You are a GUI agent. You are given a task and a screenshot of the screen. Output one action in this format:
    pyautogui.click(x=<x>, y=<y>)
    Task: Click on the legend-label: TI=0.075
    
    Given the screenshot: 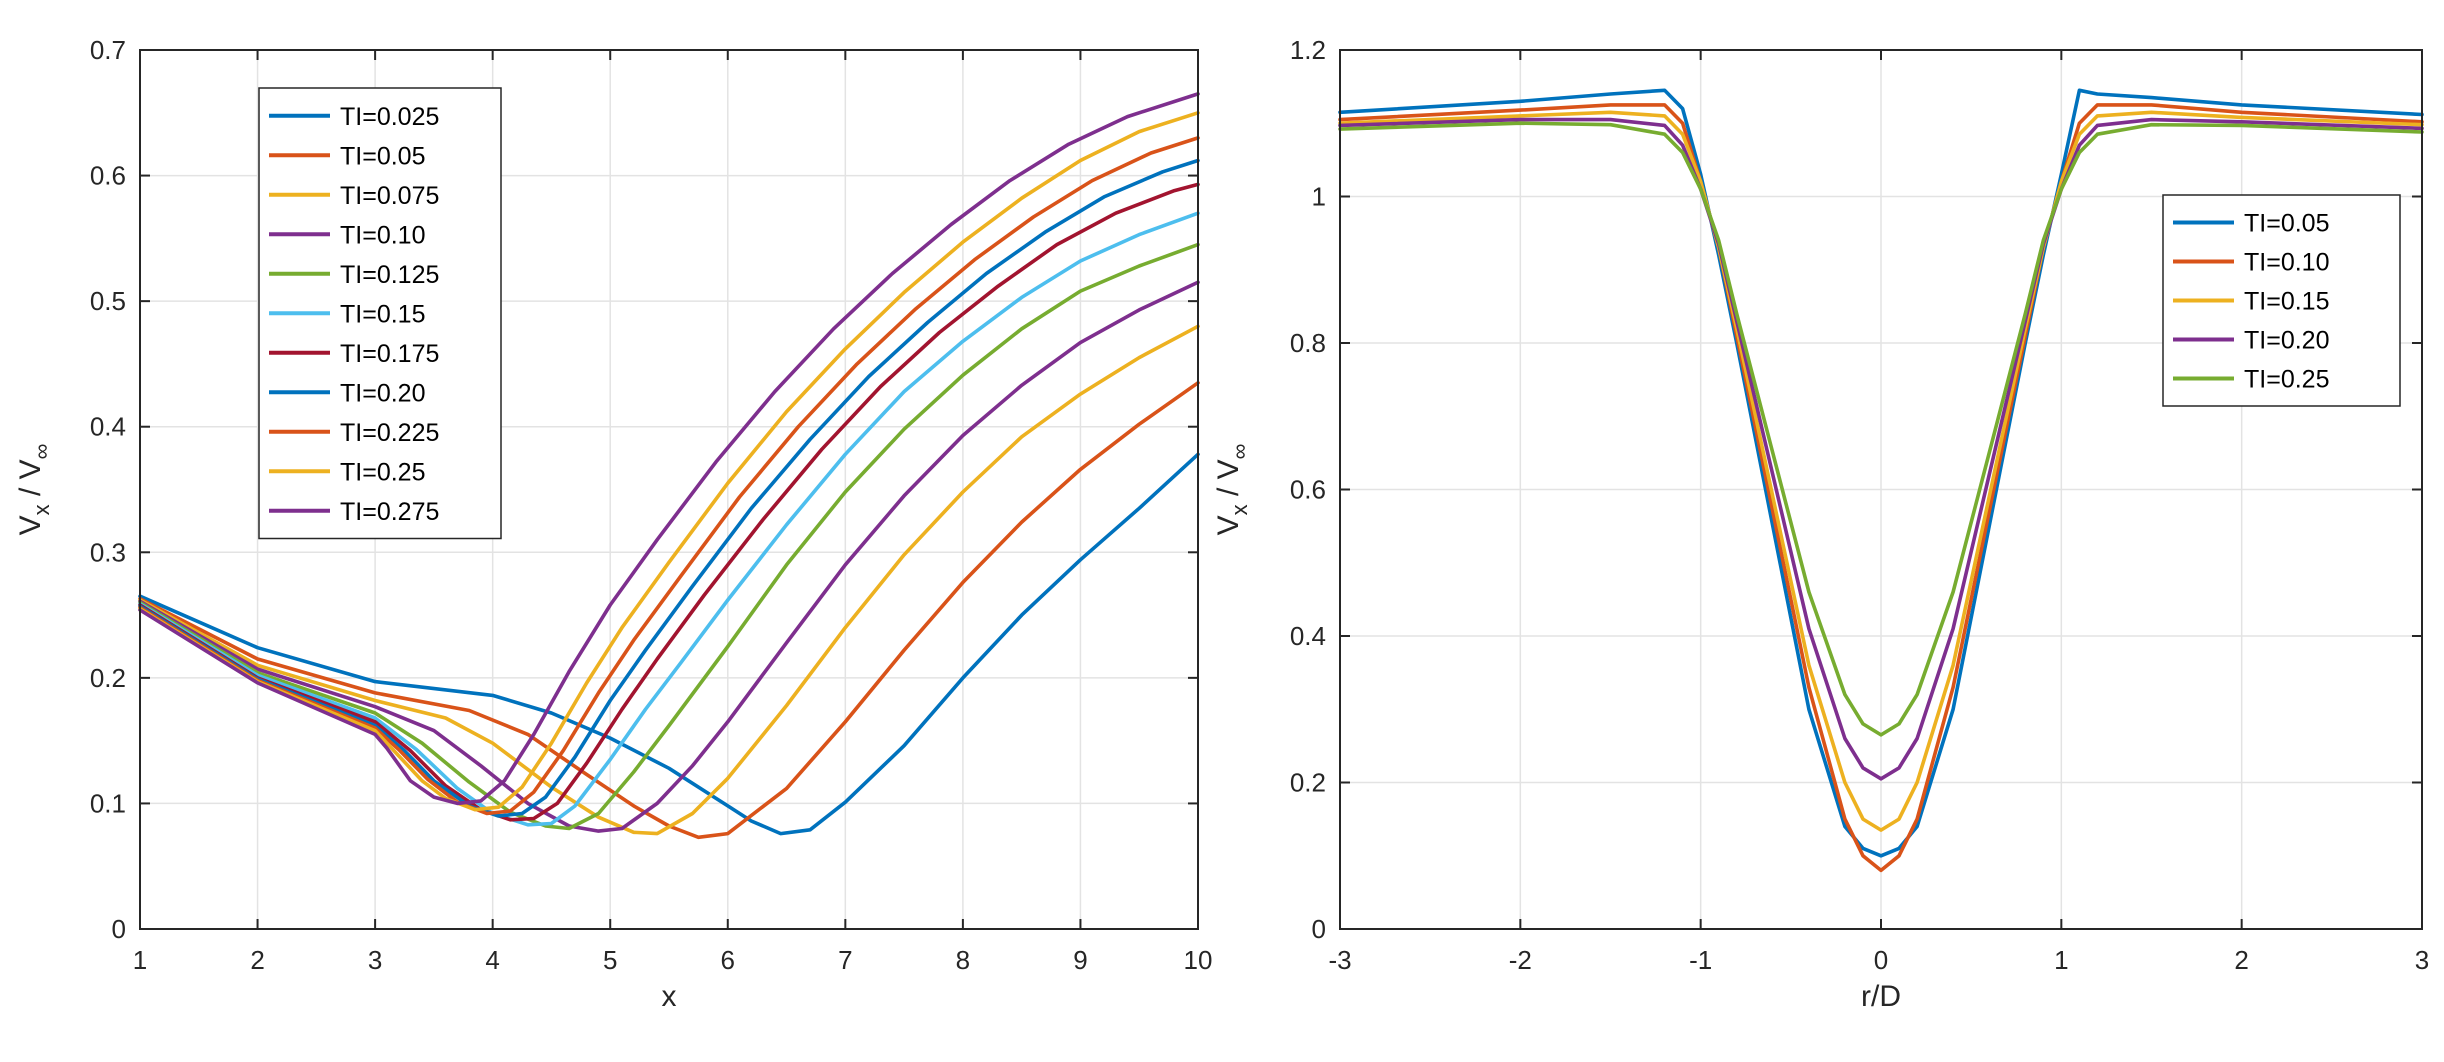 What is the action you would take?
    pyautogui.click(x=389, y=196)
    